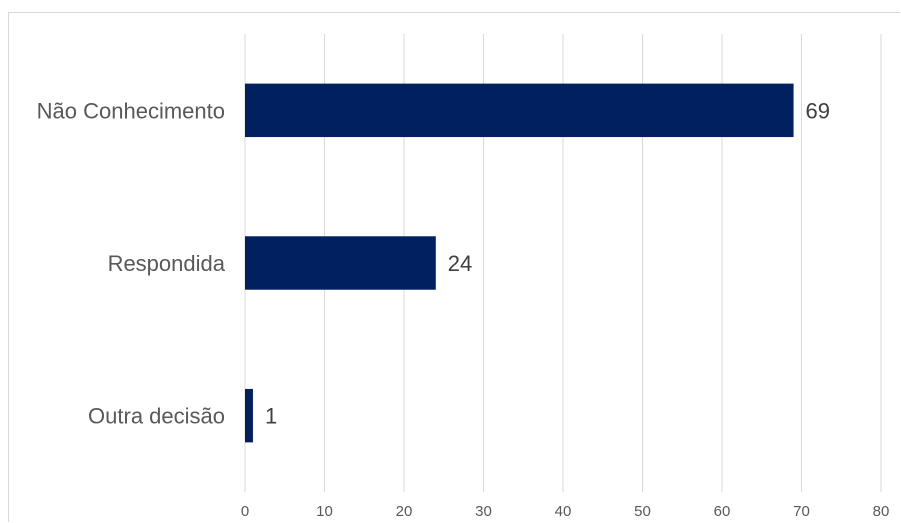 The image size is (901, 523). Describe the element at coordinates (404, 511) in the screenshot. I see `x-tick-label: 20` at that location.